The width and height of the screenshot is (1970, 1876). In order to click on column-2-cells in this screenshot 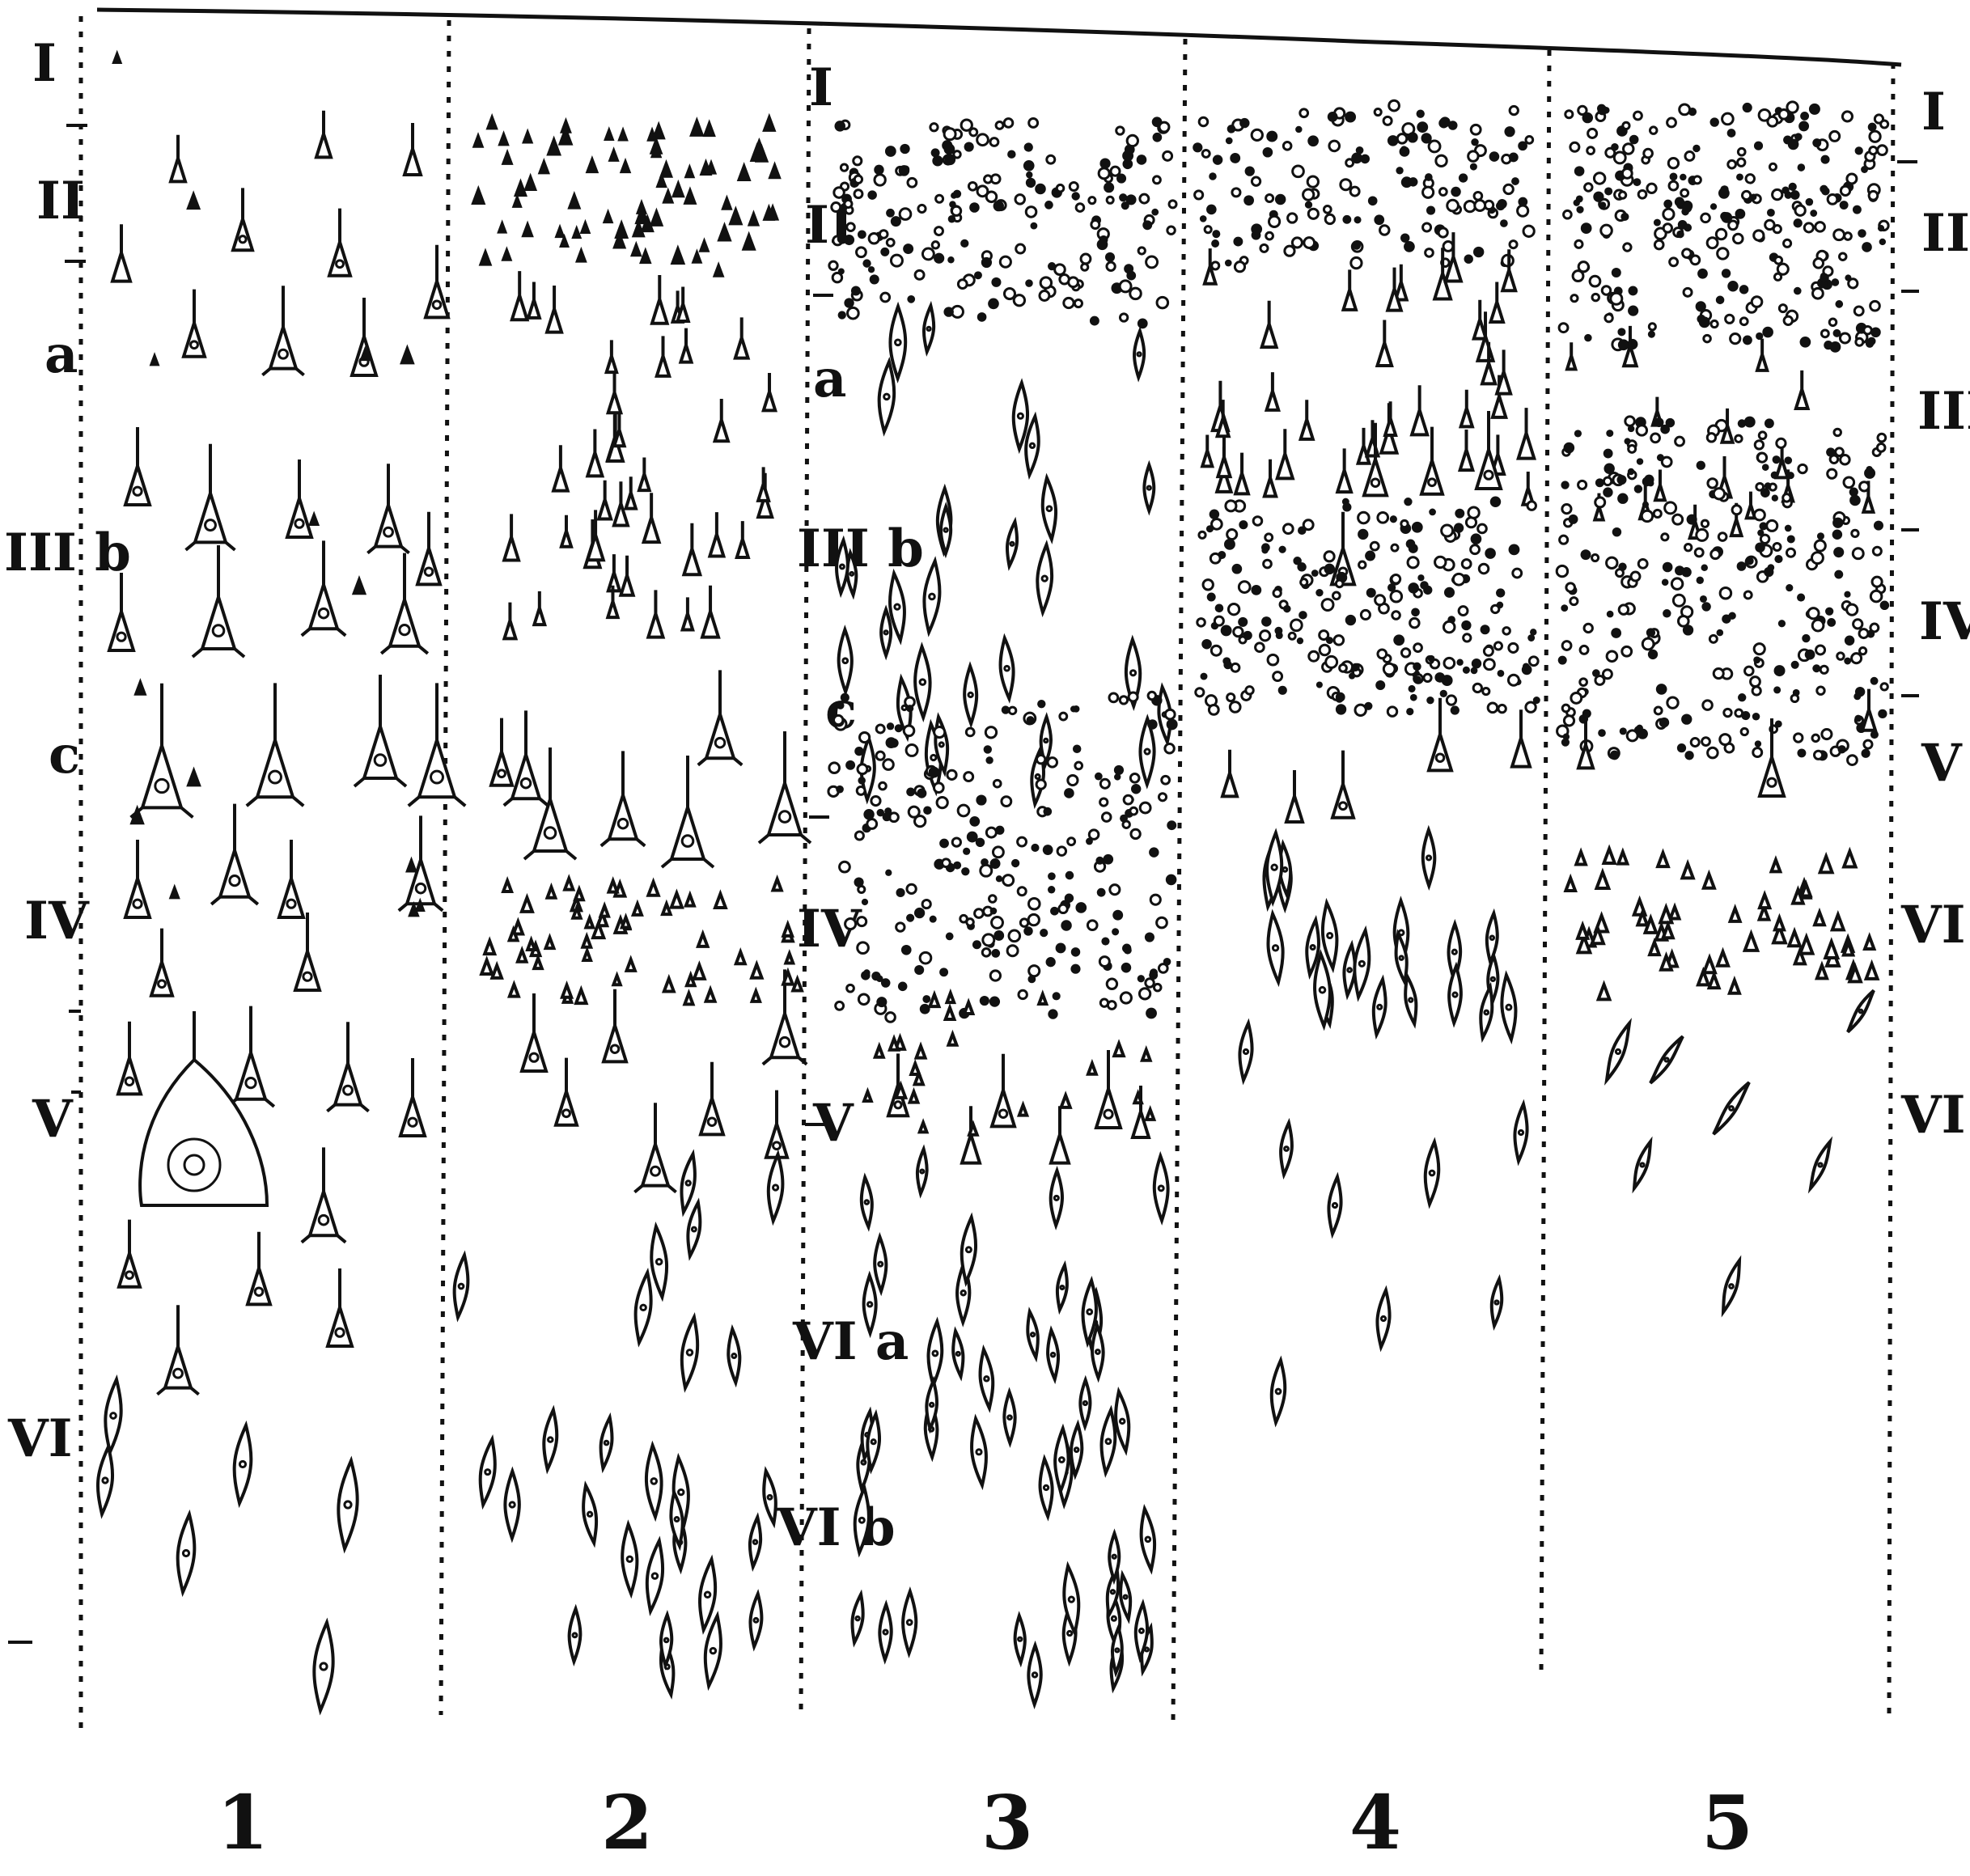, I will do `click(642, 906)`.